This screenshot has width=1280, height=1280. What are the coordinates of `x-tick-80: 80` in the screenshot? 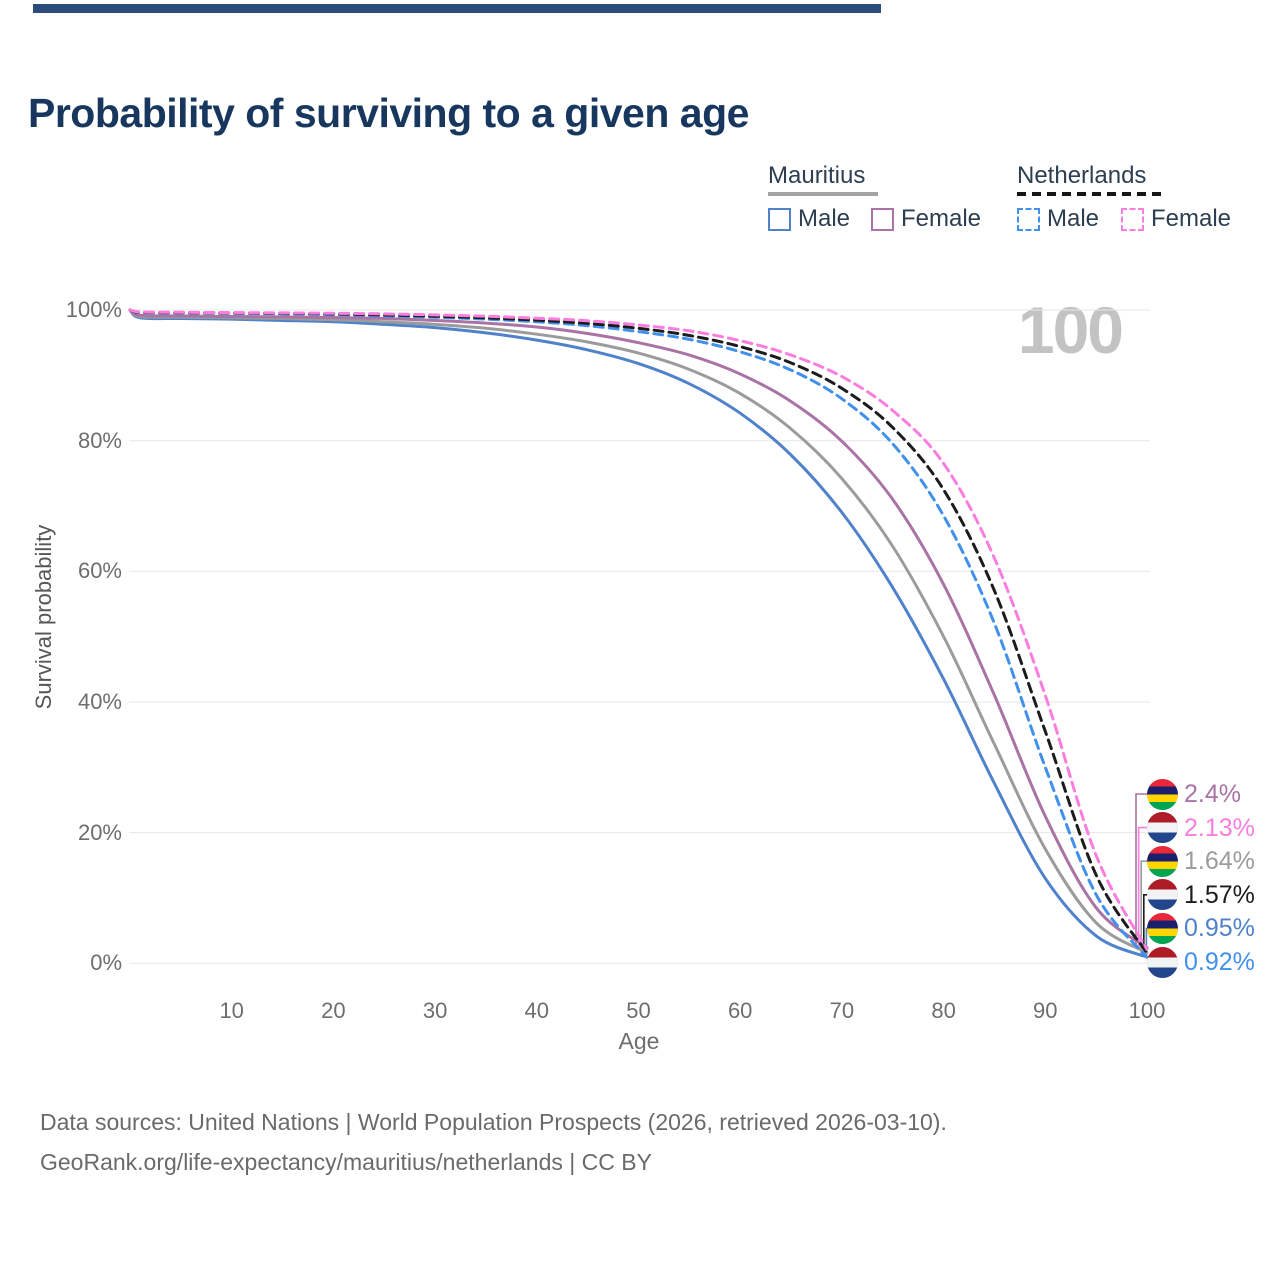 It's located at (943, 1010).